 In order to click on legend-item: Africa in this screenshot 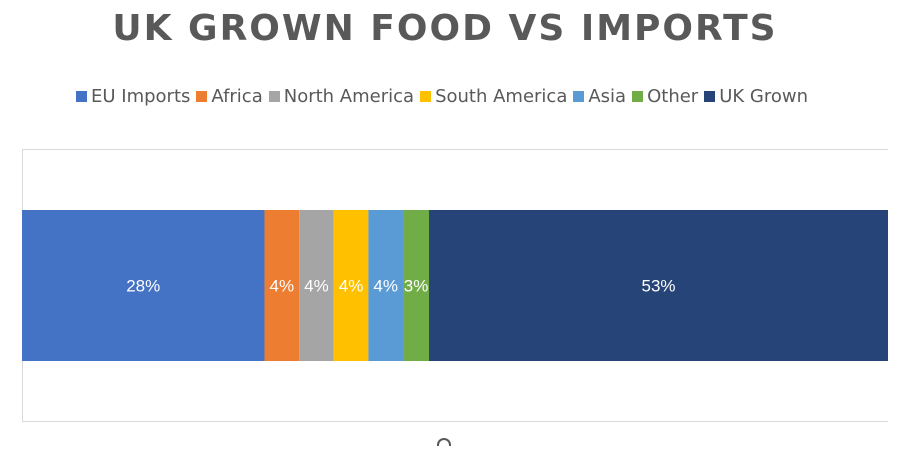, I will do `click(229, 96)`.